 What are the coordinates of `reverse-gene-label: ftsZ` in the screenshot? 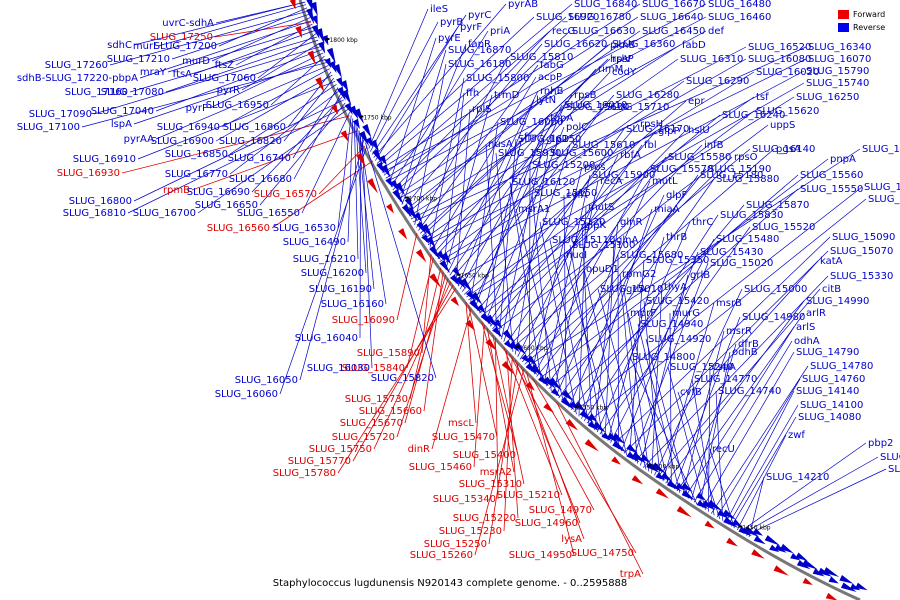 It's located at (224, 65).